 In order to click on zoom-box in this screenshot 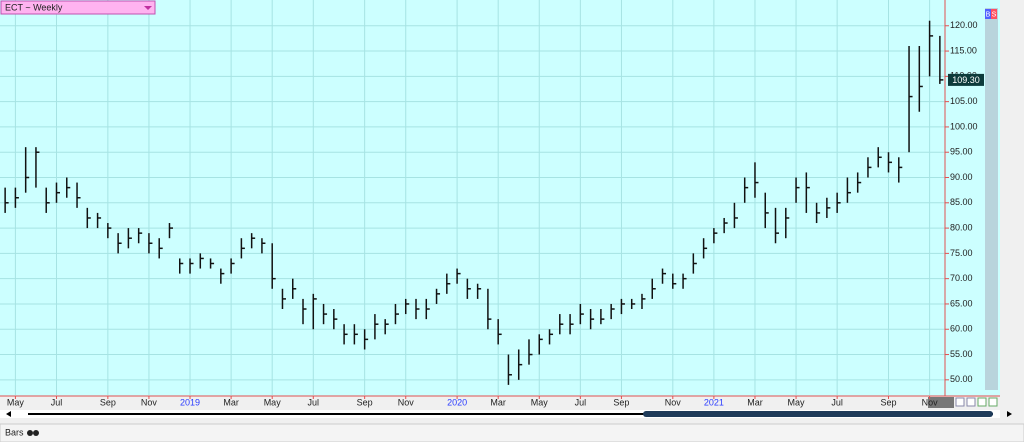, I will do `click(941, 402)`.